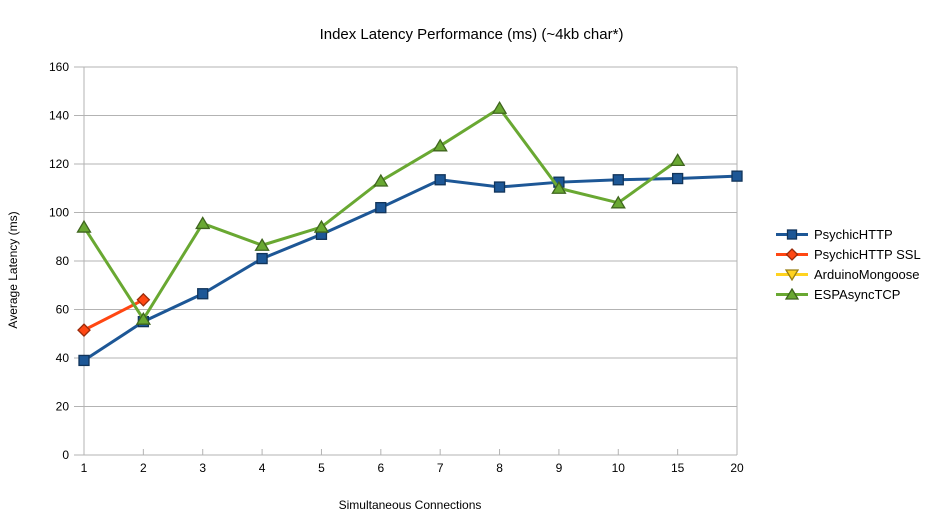 The image size is (943, 530). I want to click on marker-triangle-down, so click(792, 274).